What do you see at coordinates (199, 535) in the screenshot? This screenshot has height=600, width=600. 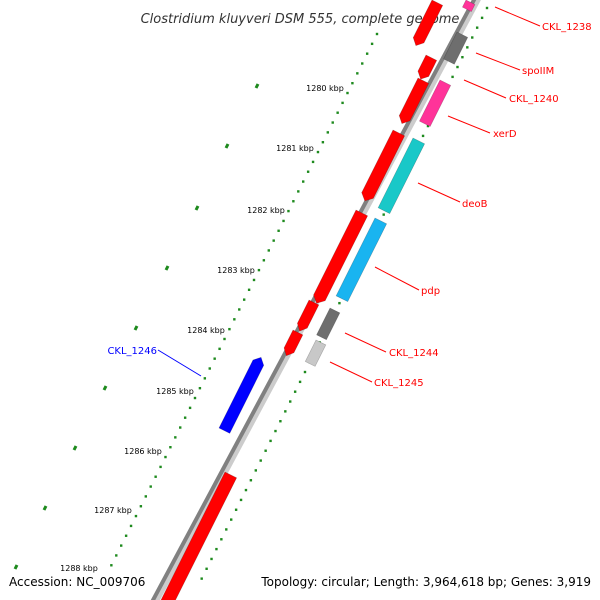 I see `gene-block-downstream` at bounding box center [199, 535].